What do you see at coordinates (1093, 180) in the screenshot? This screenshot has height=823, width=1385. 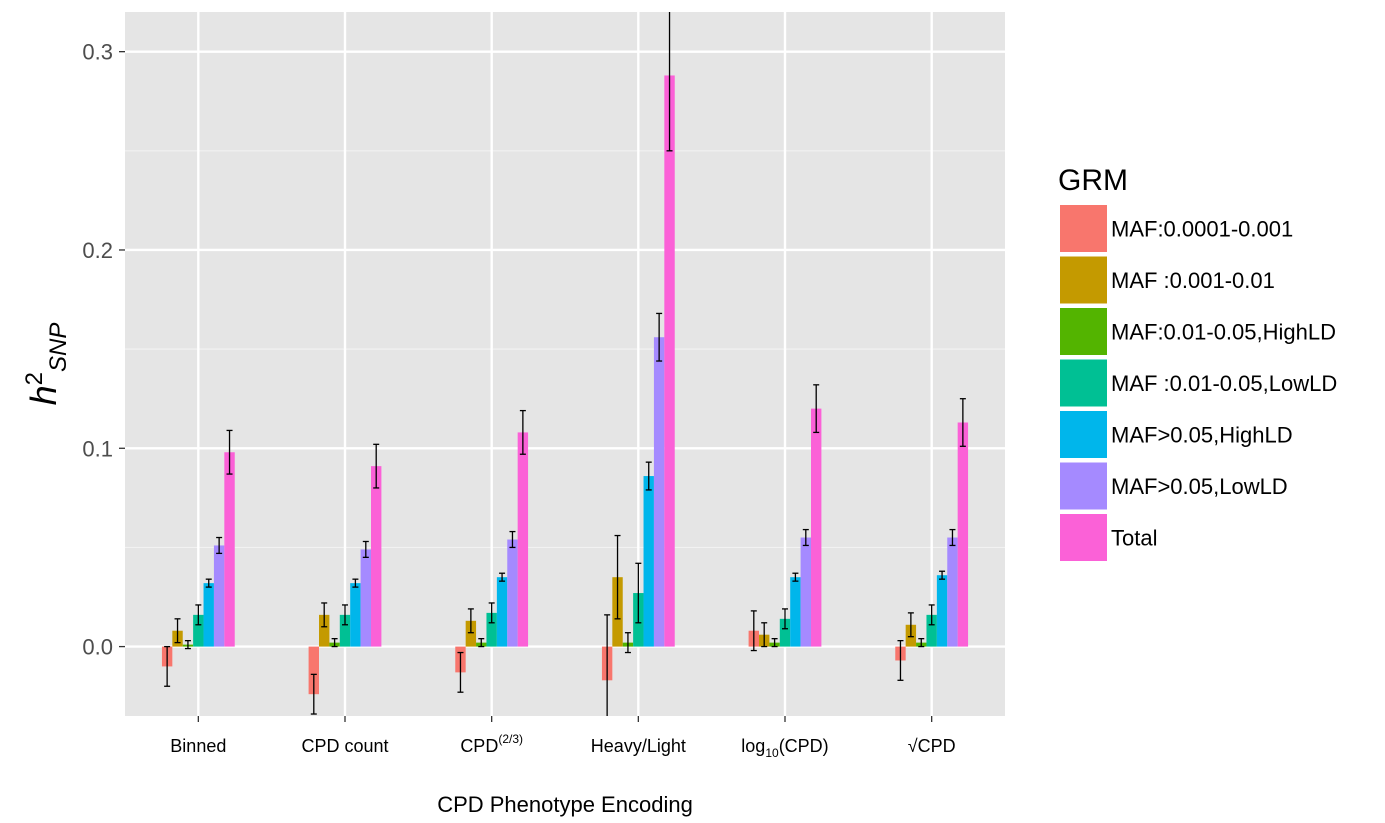 I see `legend-title: GRM` at bounding box center [1093, 180].